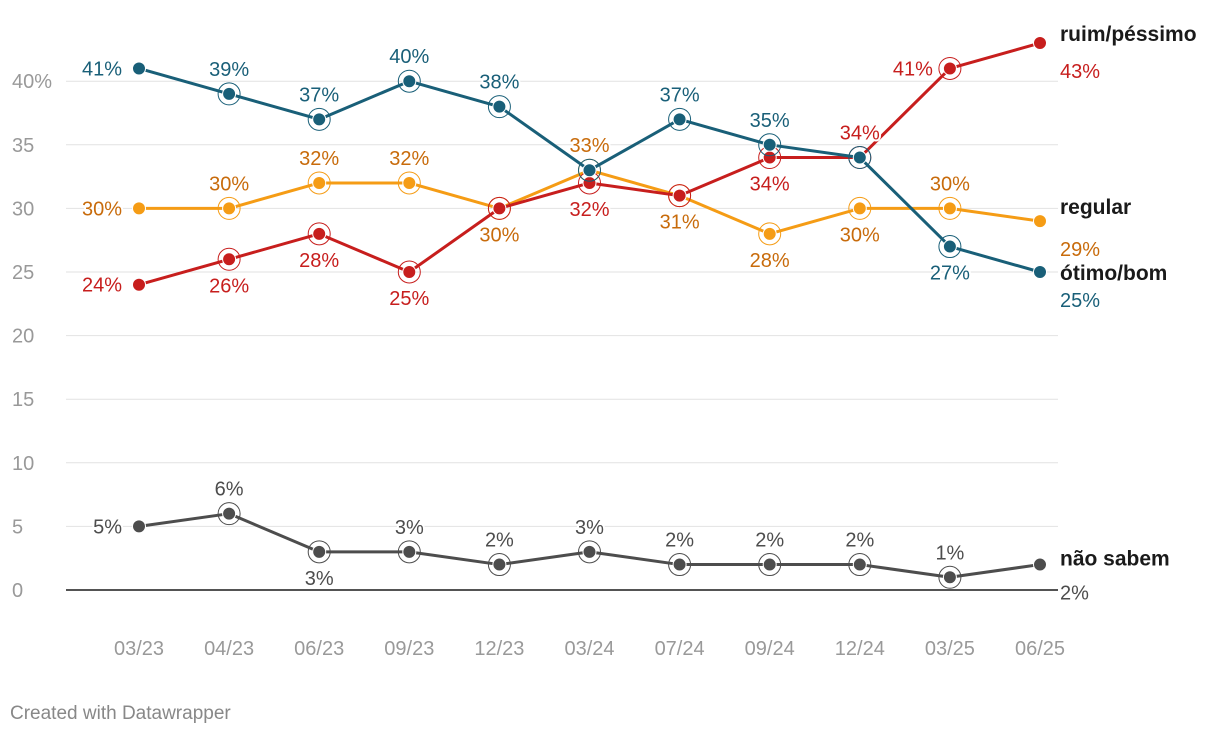 This screenshot has height=738, width=1220. Describe the element at coordinates (17, 527) in the screenshot. I see `y-tick-label: 5` at that location.